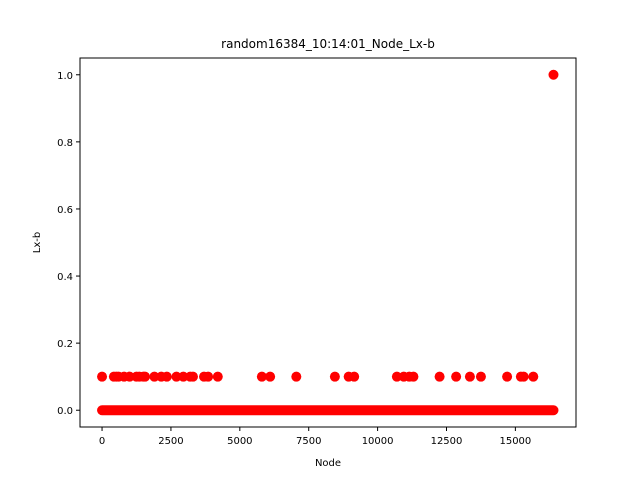 This screenshot has height=480, width=640. What do you see at coordinates (65, 344) in the screenshot?
I see `y-tick-label: 0.2` at bounding box center [65, 344].